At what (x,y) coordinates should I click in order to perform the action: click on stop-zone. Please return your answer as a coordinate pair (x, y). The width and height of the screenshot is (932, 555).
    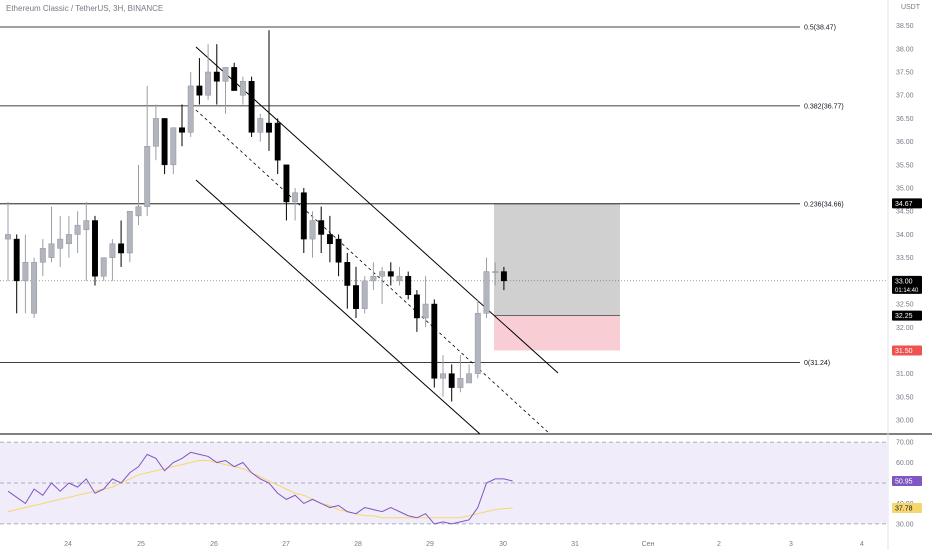
    Looking at the image, I should click on (557, 333).